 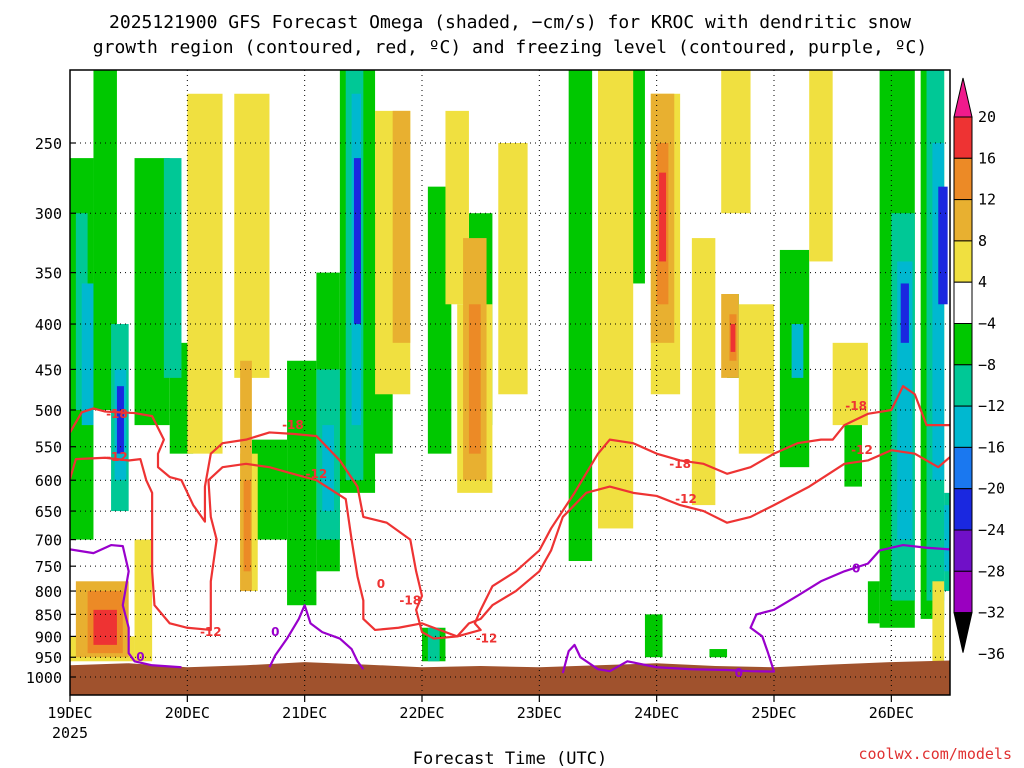 What do you see at coordinates (70, 733) in the screenshot?
I see `x-tick-sublabel: 2025` at bounding box center [70, 733].